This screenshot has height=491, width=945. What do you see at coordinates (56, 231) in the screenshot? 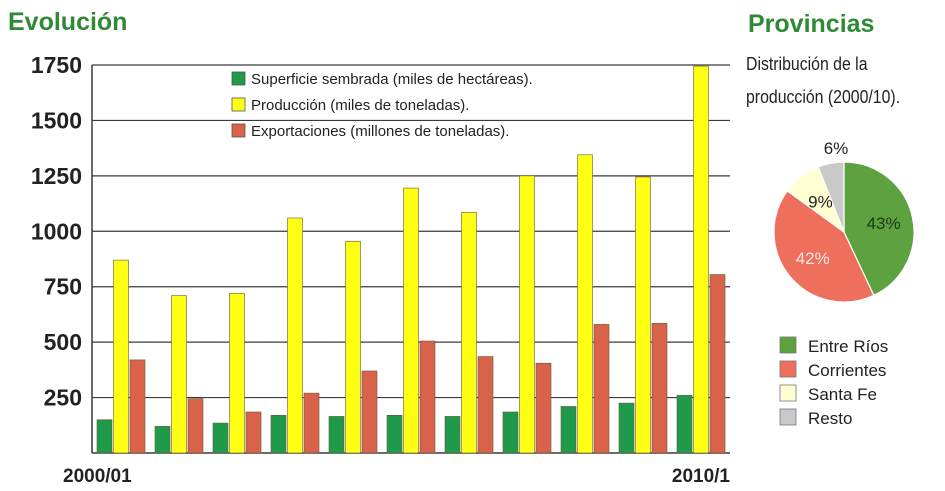
I see `y-tick-label: 1000` at bounding box center [56, 231].